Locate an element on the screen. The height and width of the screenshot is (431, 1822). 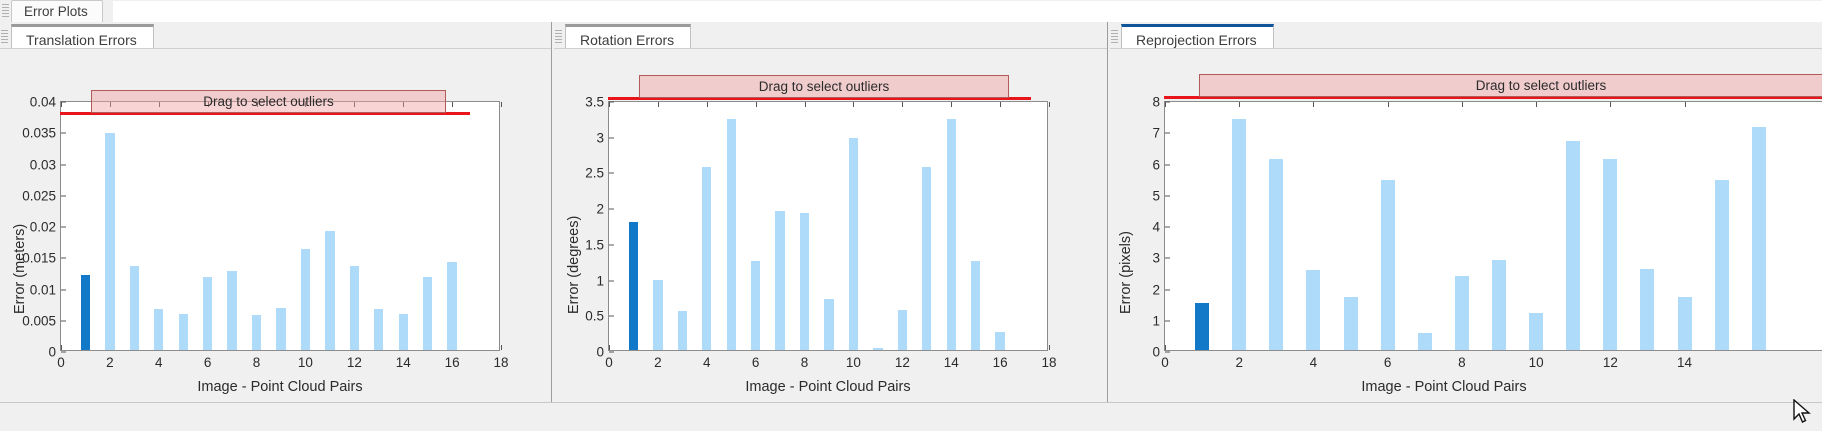
x-tick-label: 0 is located at coordinates (1165, 362).